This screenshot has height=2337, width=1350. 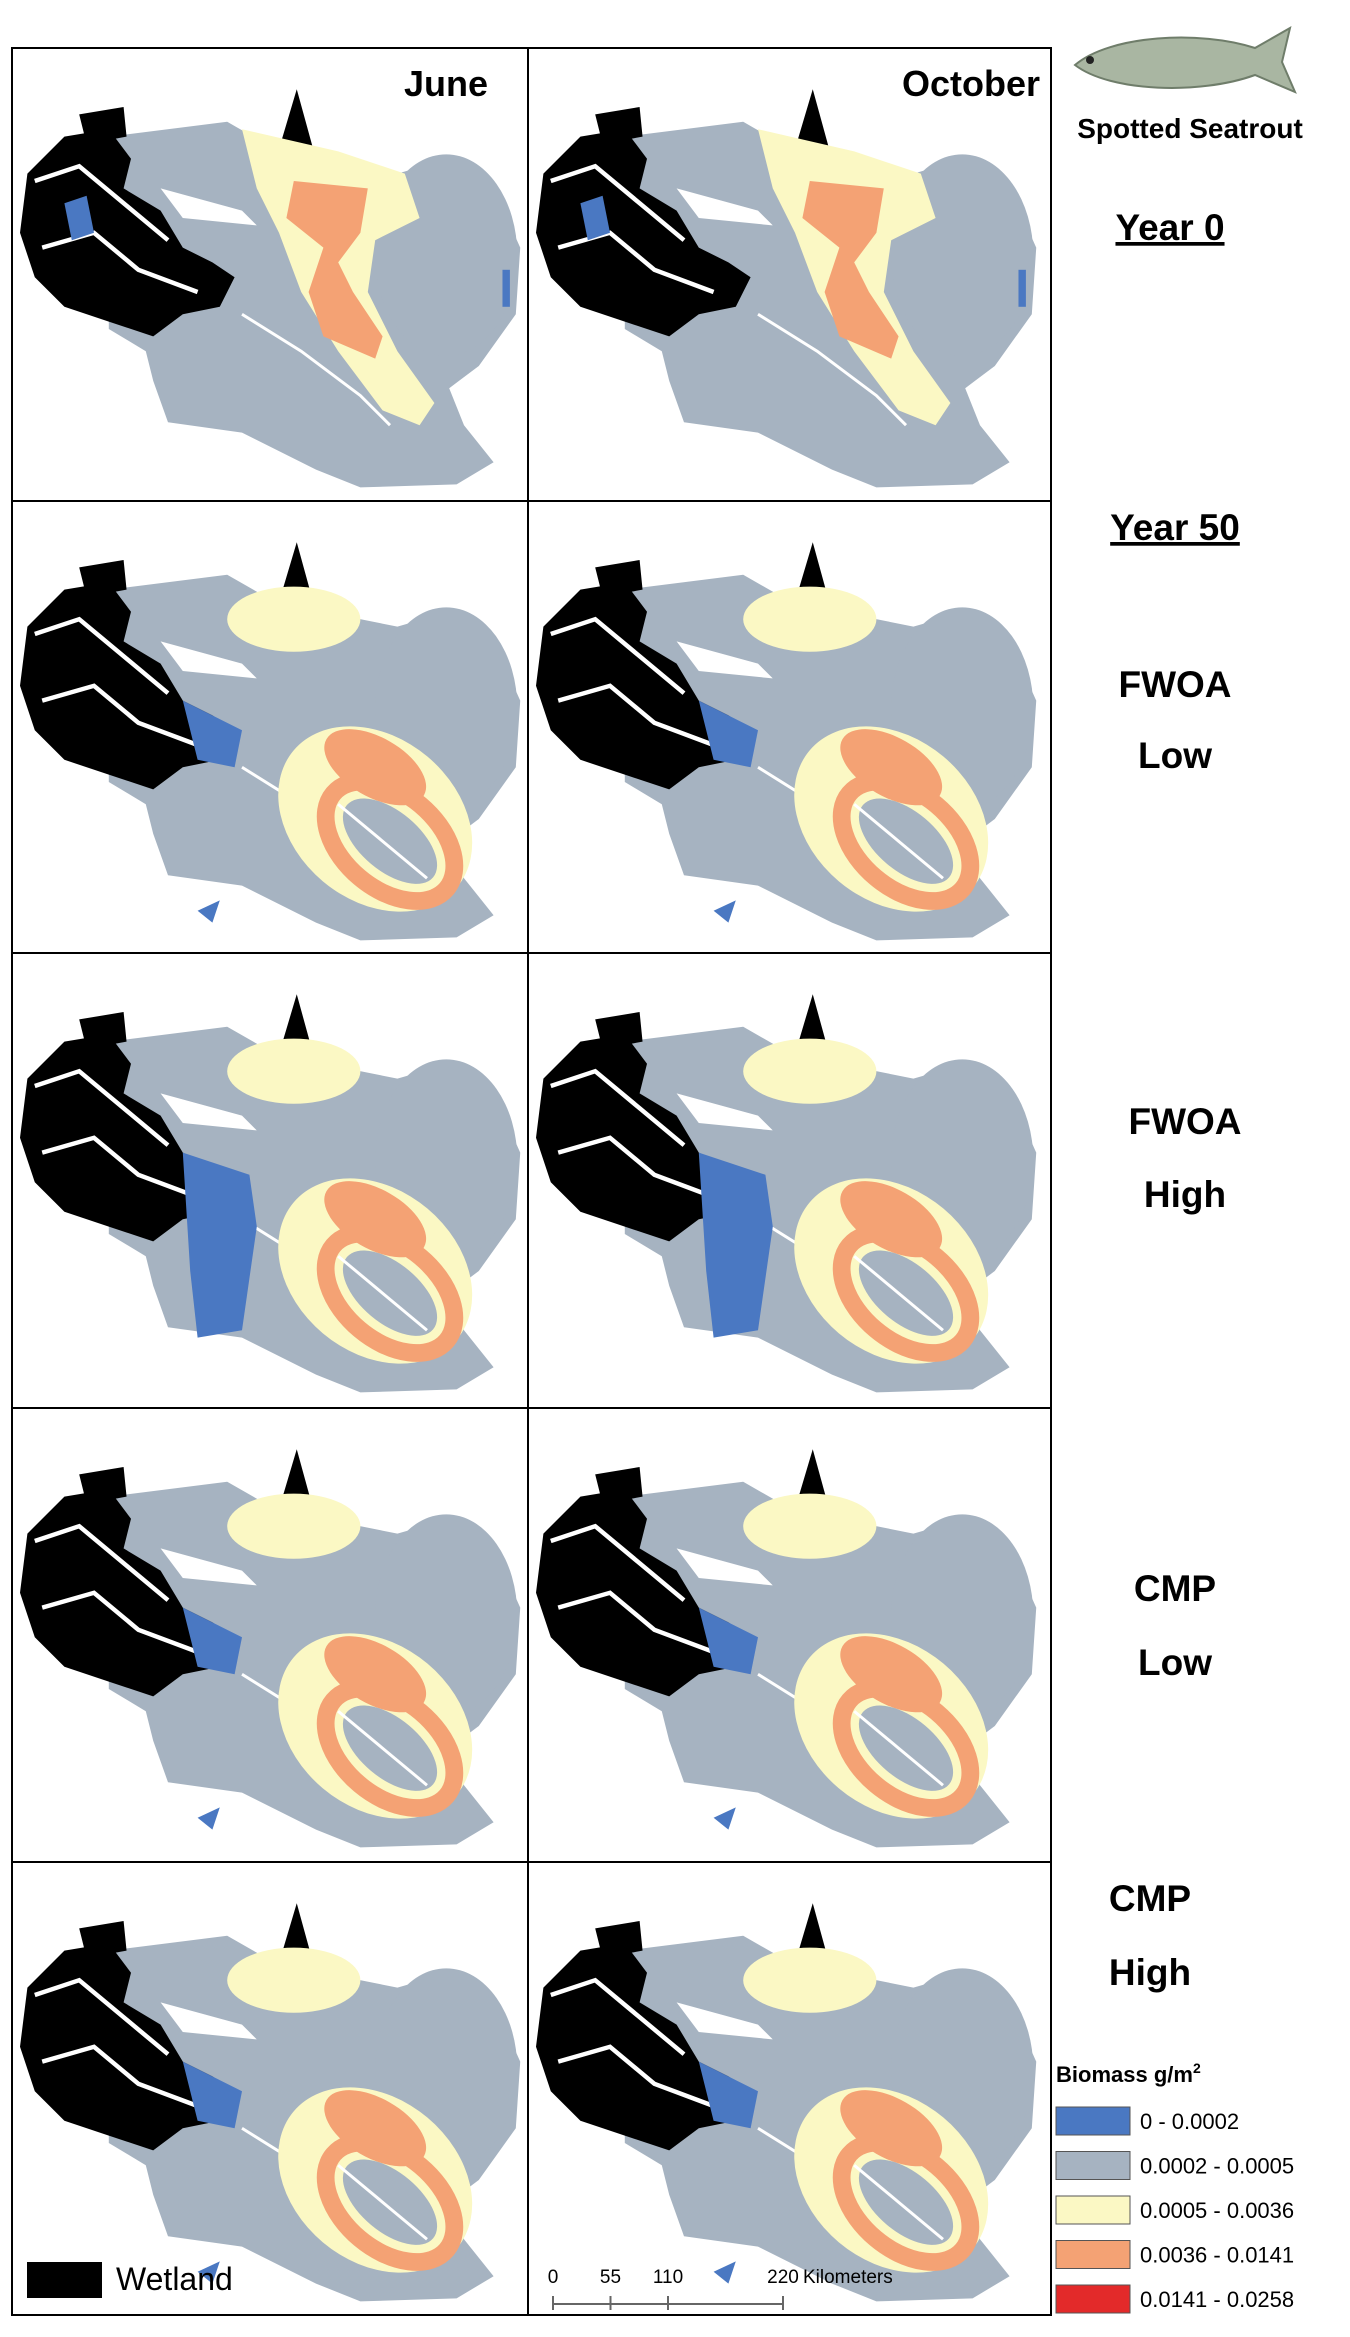 I want to click on fish-icon, so click(x=1185, y=59).